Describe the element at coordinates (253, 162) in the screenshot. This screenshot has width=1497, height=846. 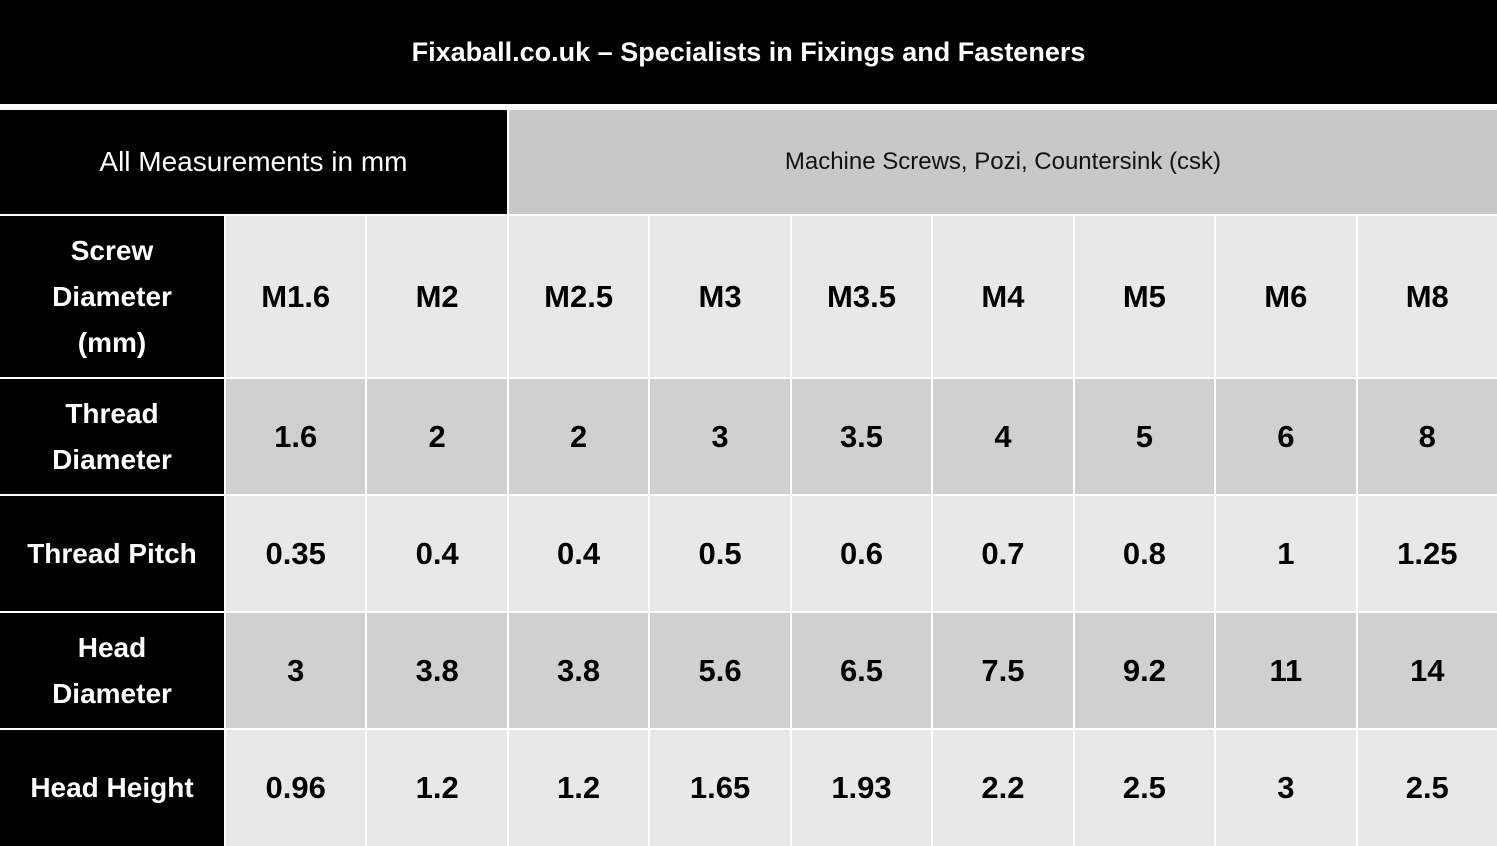
I see `units-note: All Measurements in mm` at that location.